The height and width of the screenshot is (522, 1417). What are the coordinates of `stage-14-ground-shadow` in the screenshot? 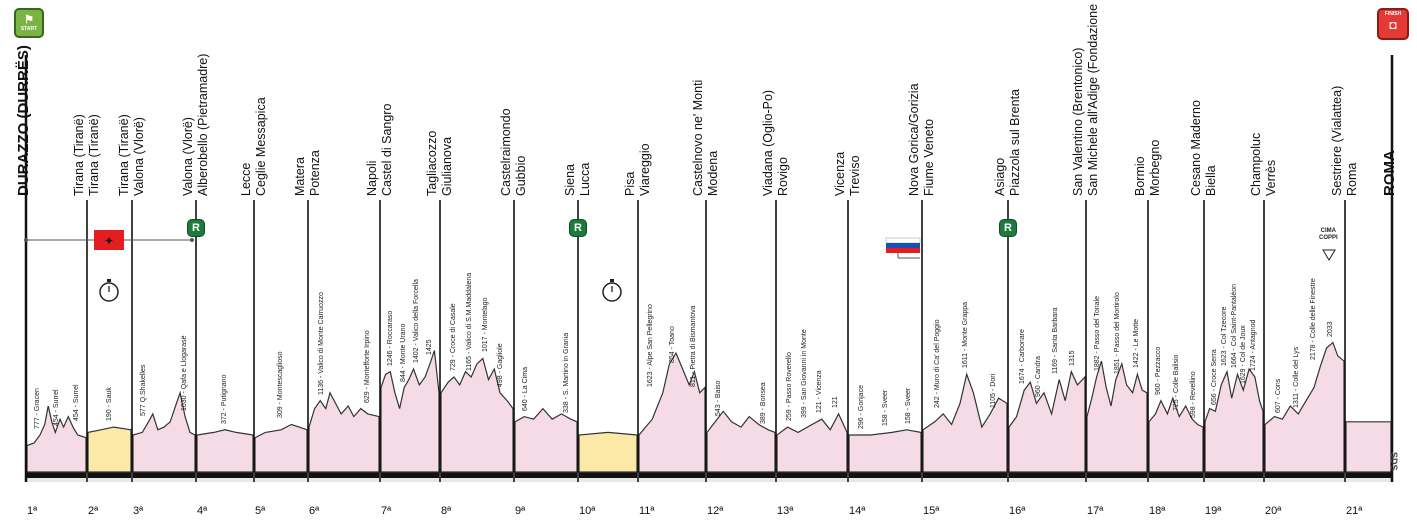 It's located at (885, 480).